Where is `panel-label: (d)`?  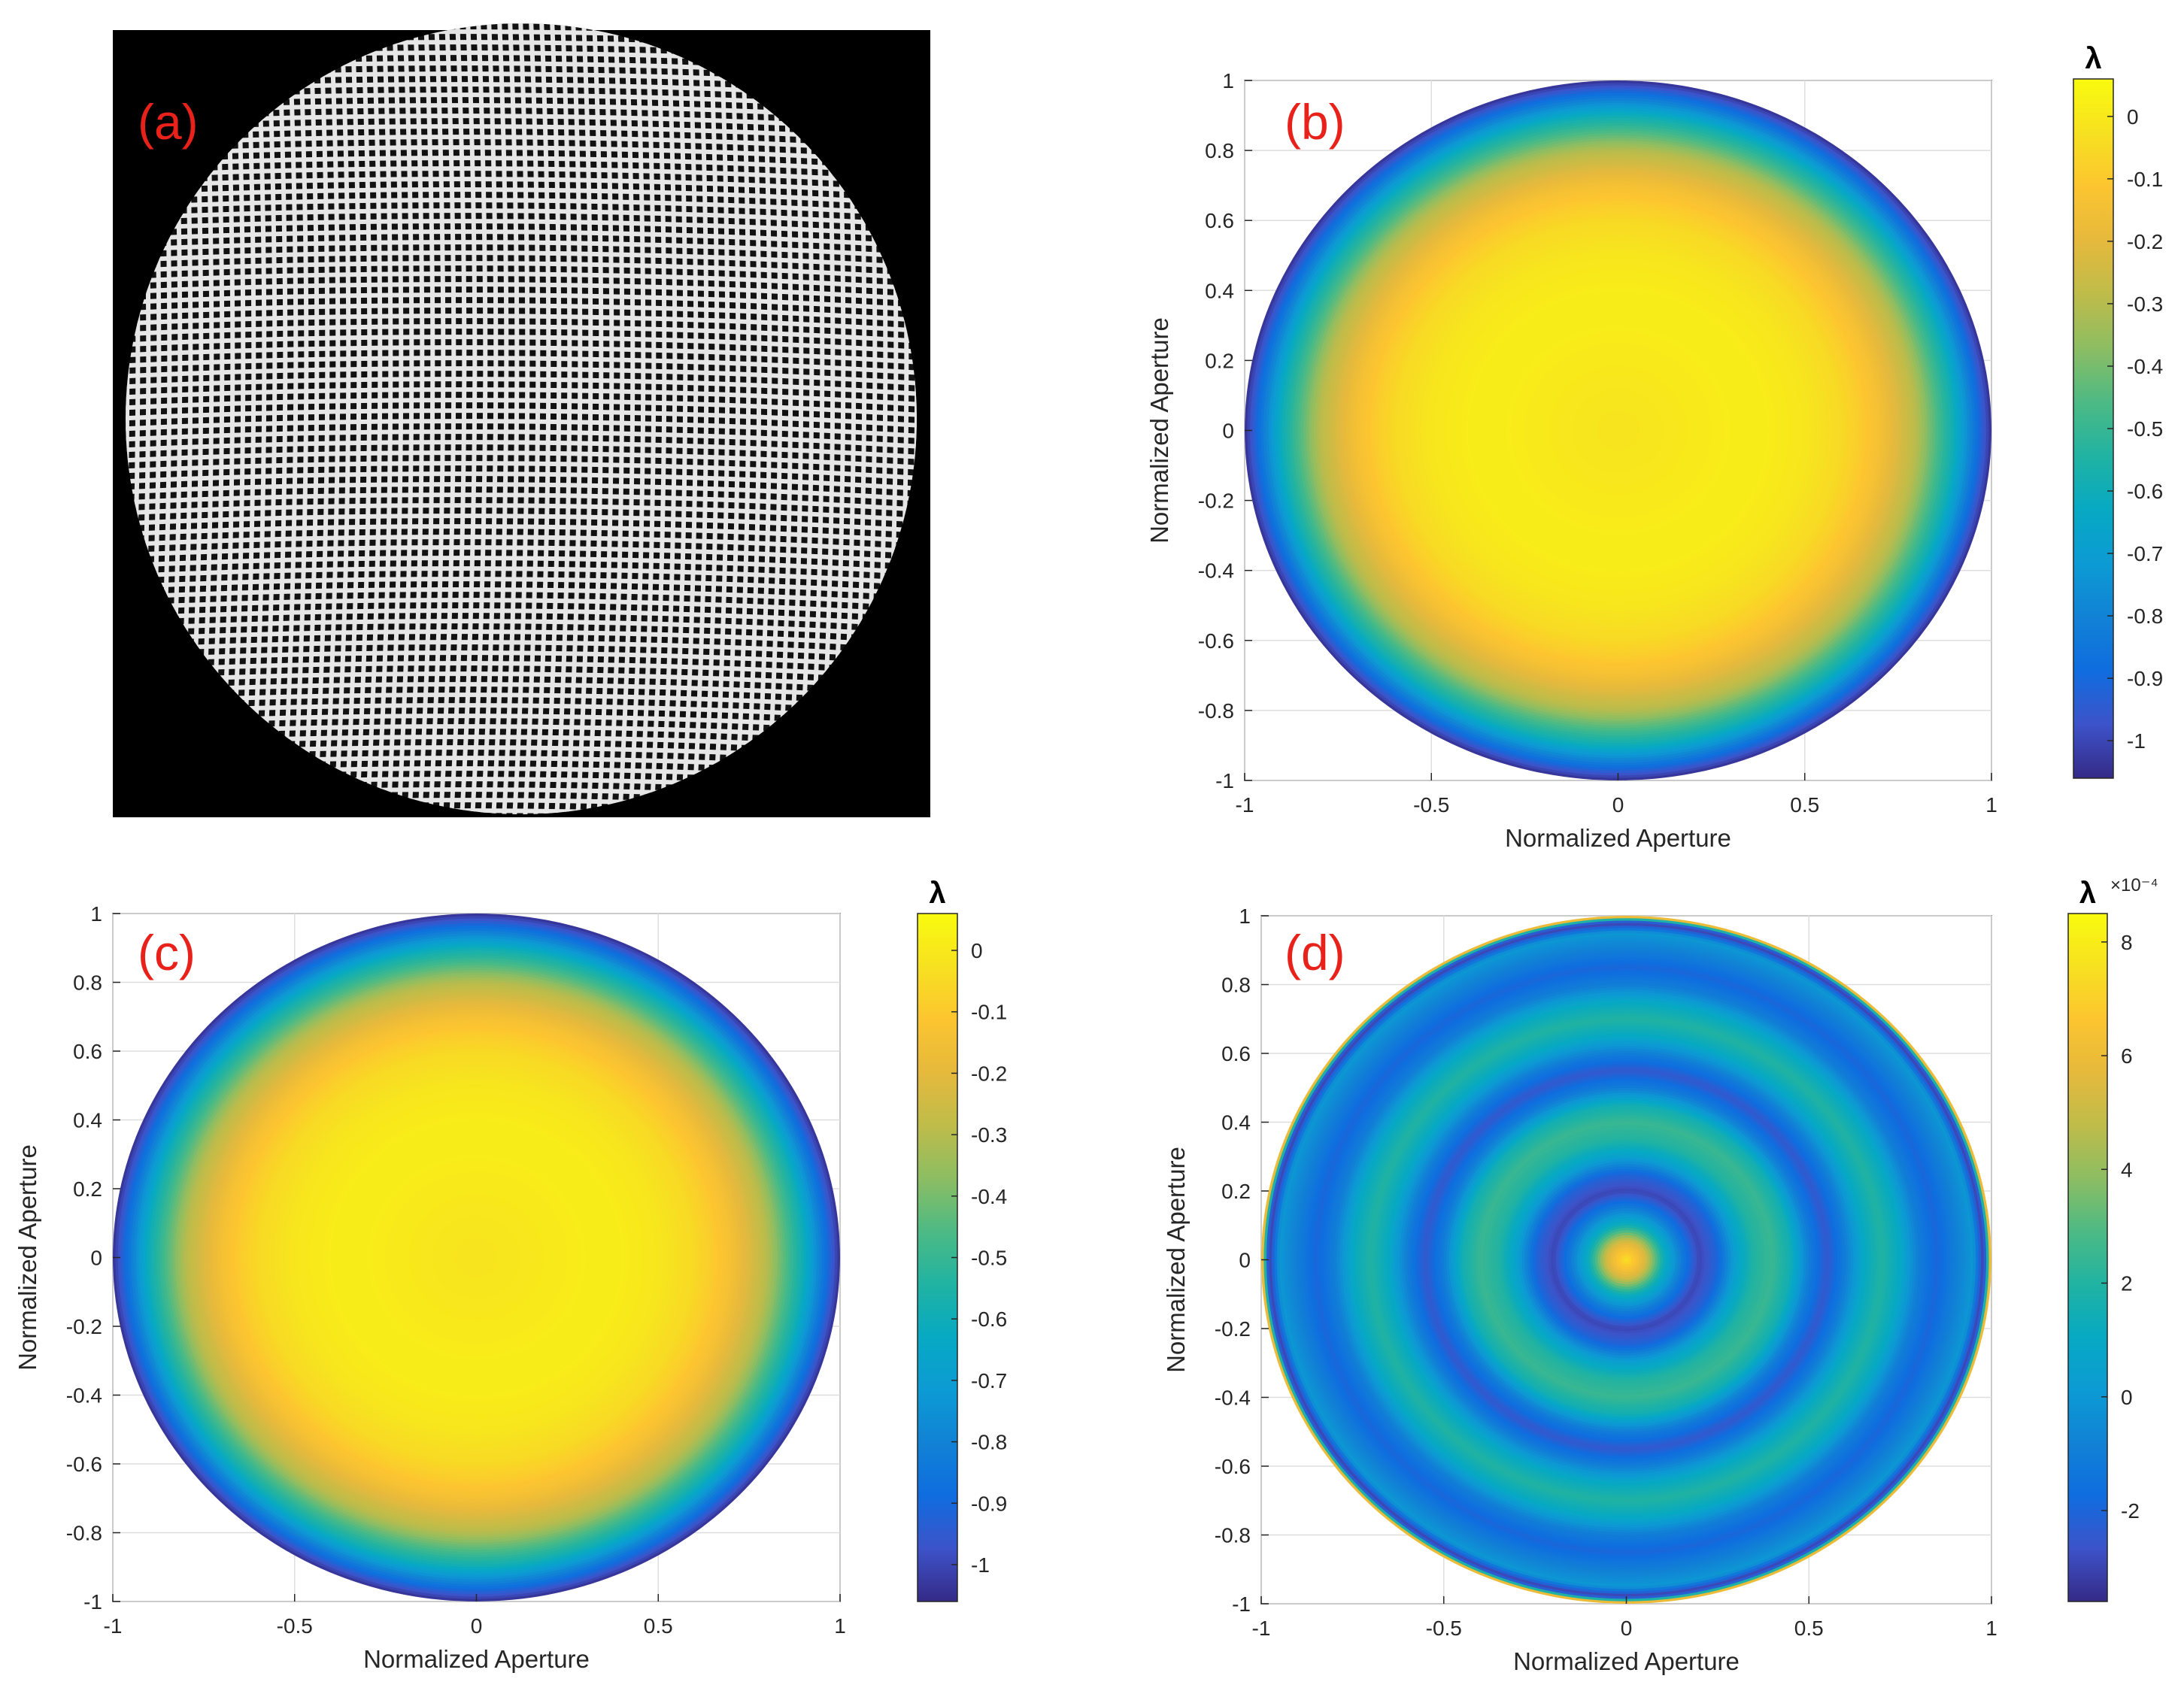
panel-label: (d) is located at coordinates (1315, 952).